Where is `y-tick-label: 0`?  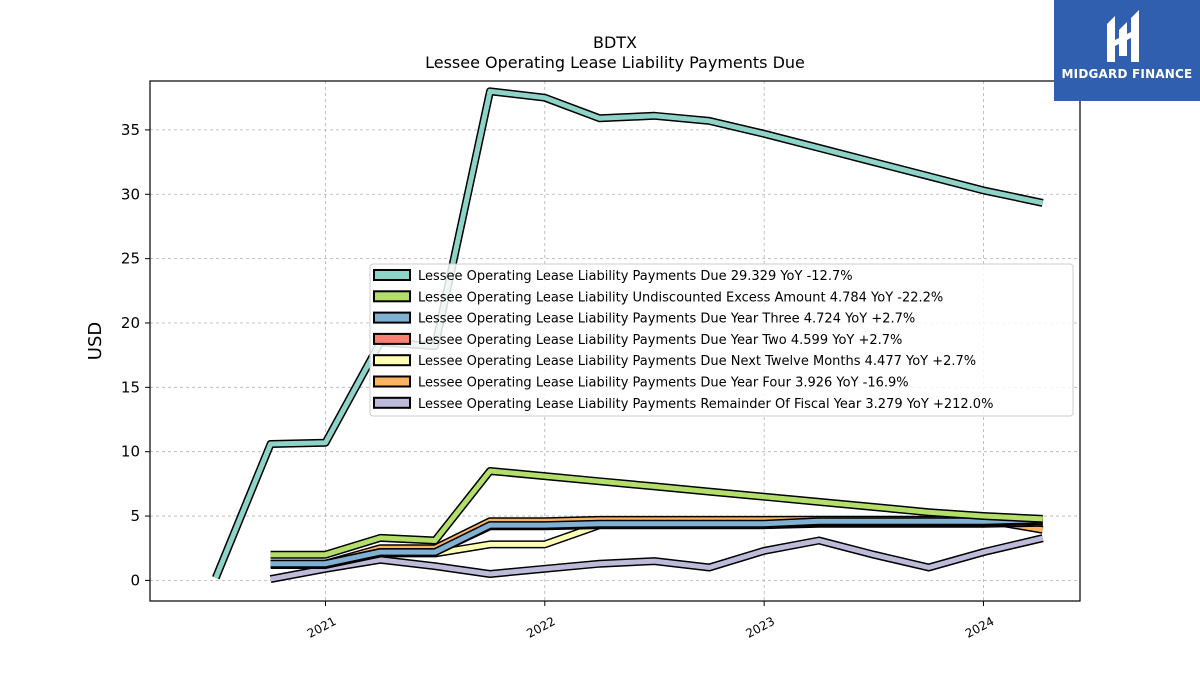
y-tick-label: 0 is located at coordinates (135, 580).